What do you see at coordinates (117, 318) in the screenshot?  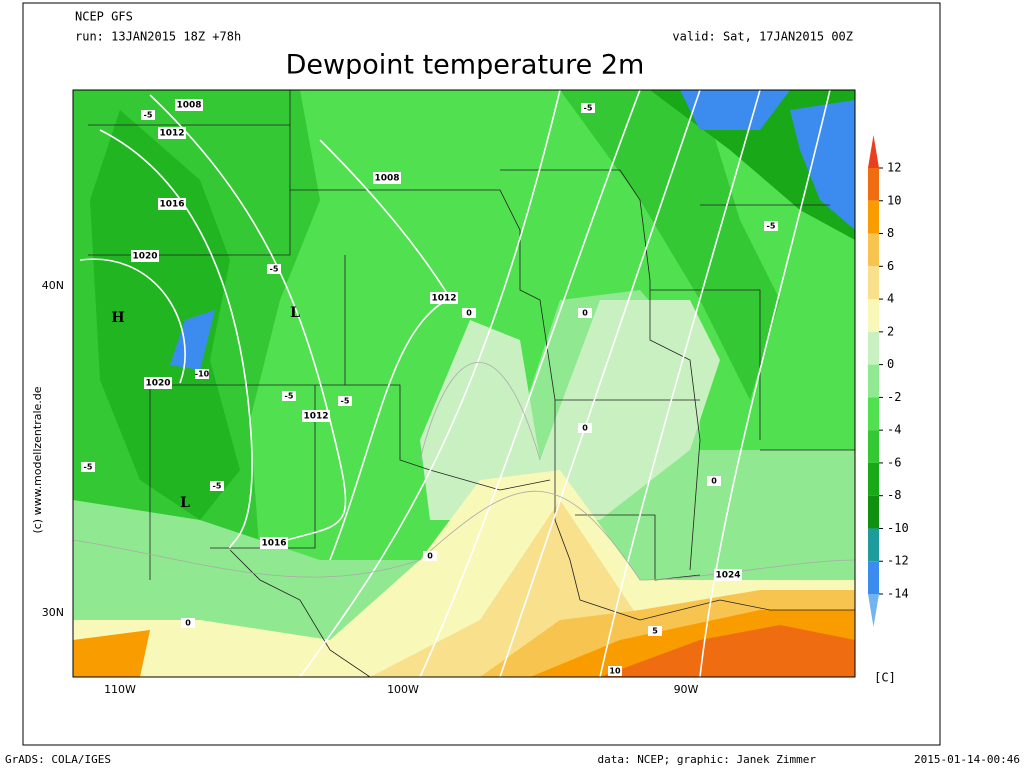 I see `pressure-center: H` at bounding box center [117, 318].